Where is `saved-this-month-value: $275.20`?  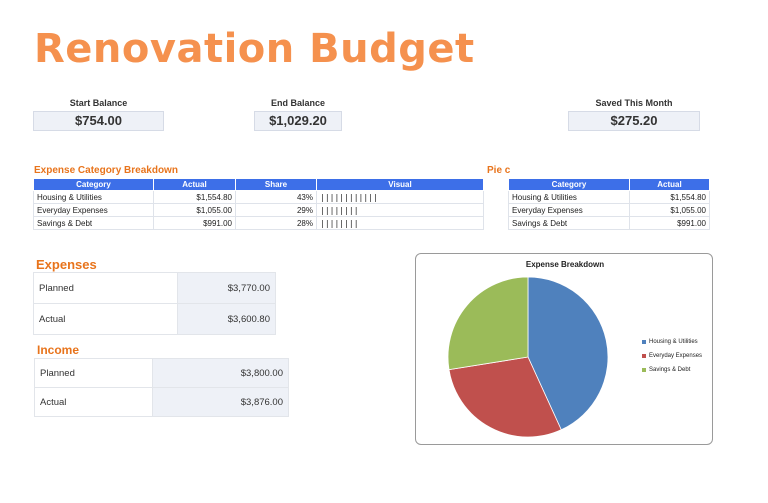 saved-this-month-value: $275.20 is located at coordinates (634, 121).